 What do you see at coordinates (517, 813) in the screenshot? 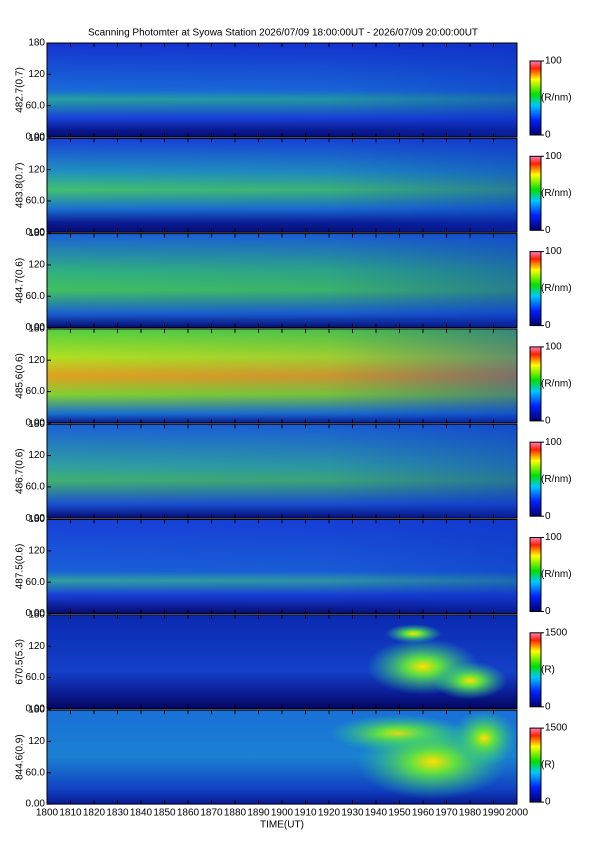
I see `x-tick-label: 2000` at bounding box center [517, 813].